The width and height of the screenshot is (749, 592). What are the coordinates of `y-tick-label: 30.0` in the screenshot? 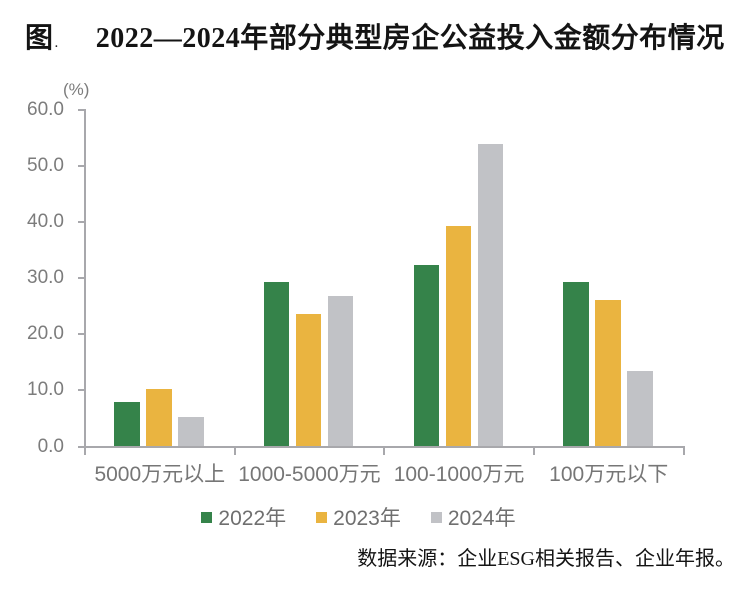 It's located at (45, 278).